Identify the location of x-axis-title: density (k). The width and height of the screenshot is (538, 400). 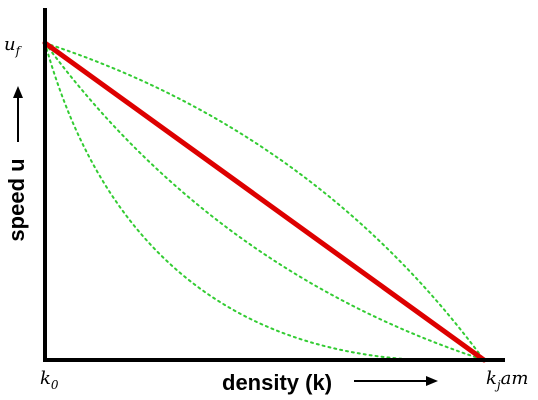
(277, 382).